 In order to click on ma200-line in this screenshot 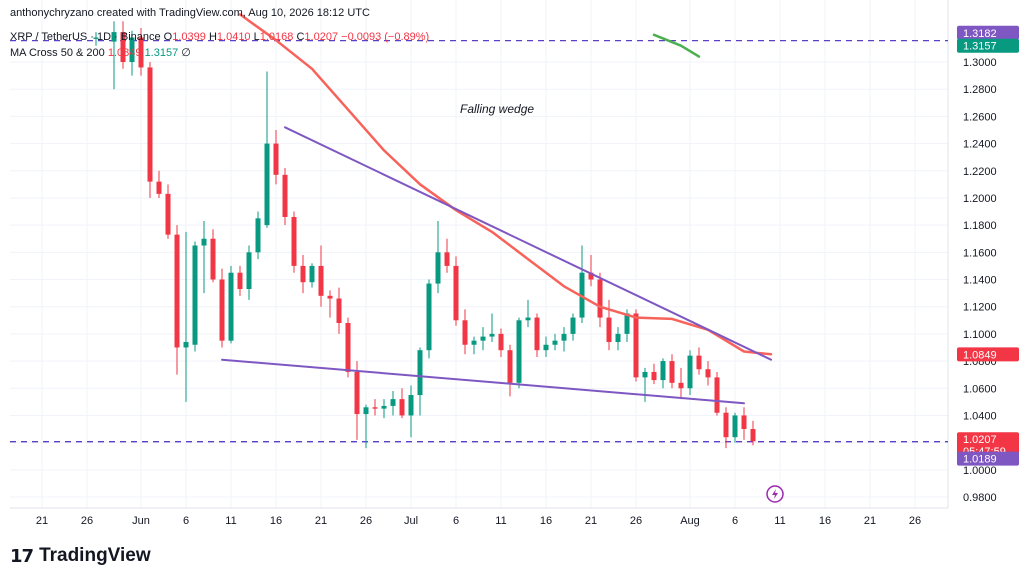, I will do `click(676, 45)`.